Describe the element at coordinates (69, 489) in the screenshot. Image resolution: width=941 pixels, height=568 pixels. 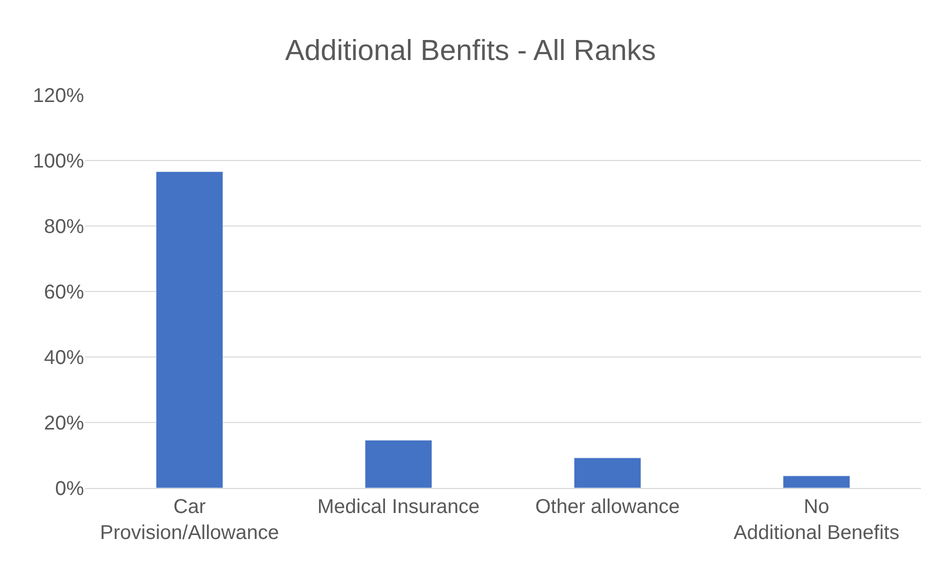
I see `y-tick-label: 0%` at that location.